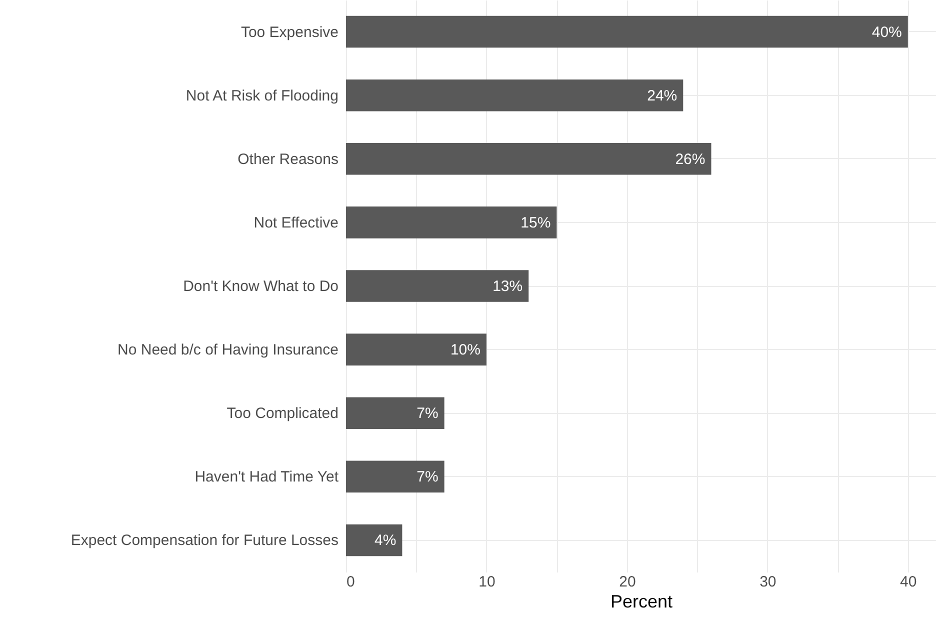 Image resolution: width=936 pixels, height=634 pixels. What do you see at coordinates (690, 159) in the screenshot?
I see `data-label: 26%` at bounding box center [690, 159].